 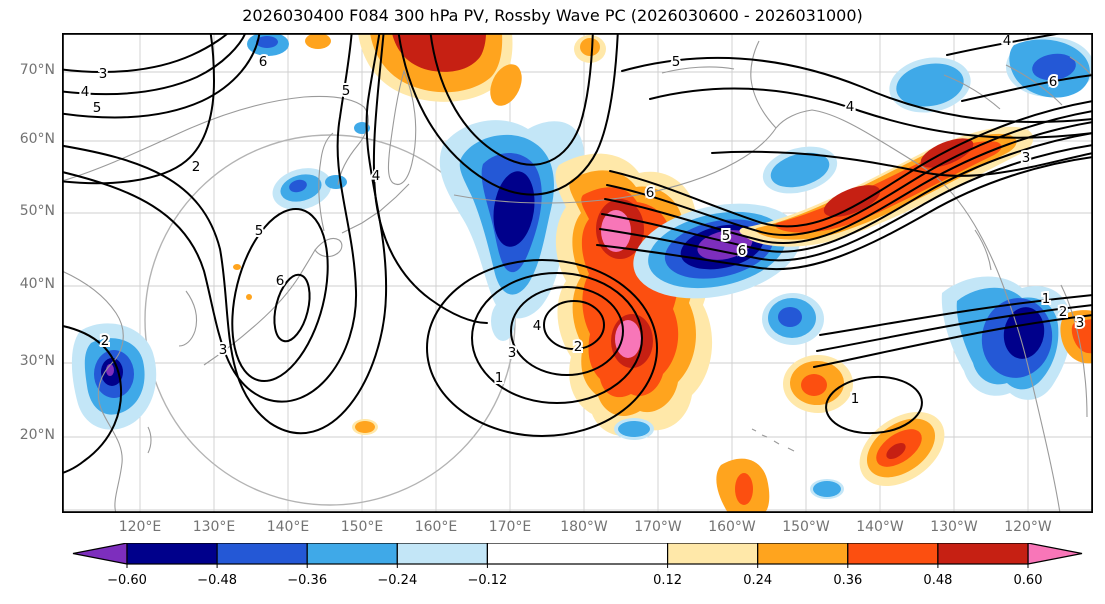 I want to click on colorbar-tick-label: 0.48, so click(x=937, y=580).